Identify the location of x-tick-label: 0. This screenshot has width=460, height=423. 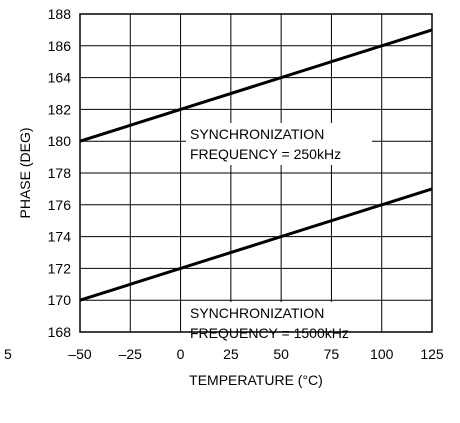
(181, 354).